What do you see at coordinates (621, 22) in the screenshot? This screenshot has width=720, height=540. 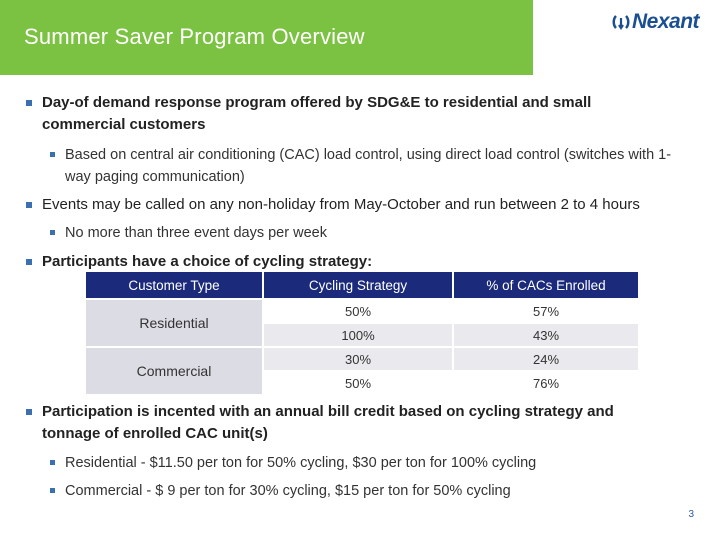 I see `nexant-logo-icon` at bounding box center [621, 22].